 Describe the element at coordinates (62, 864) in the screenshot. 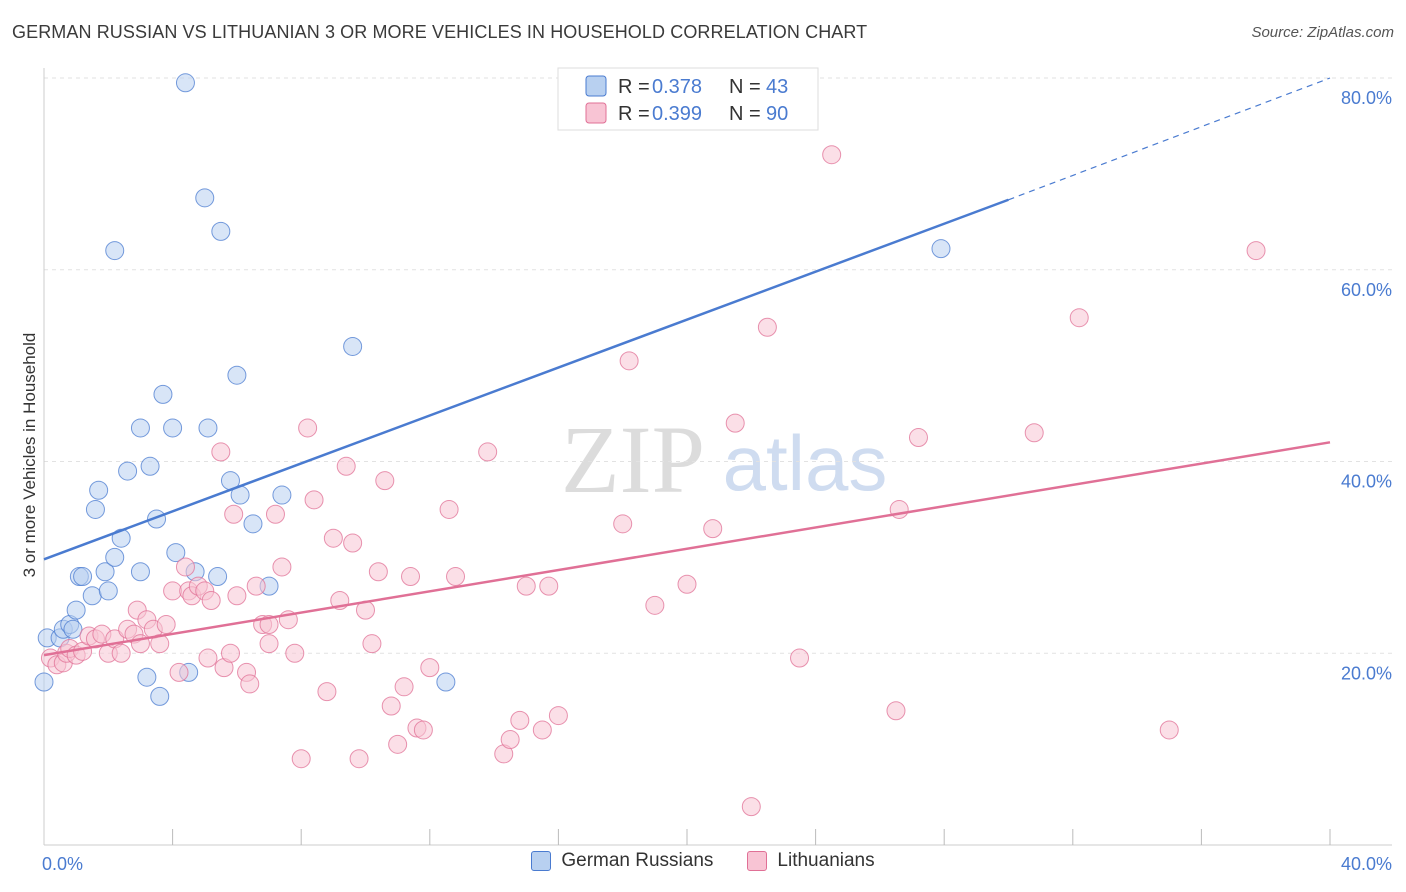

I see `x-tick-label-0: 0.0%` at that location.